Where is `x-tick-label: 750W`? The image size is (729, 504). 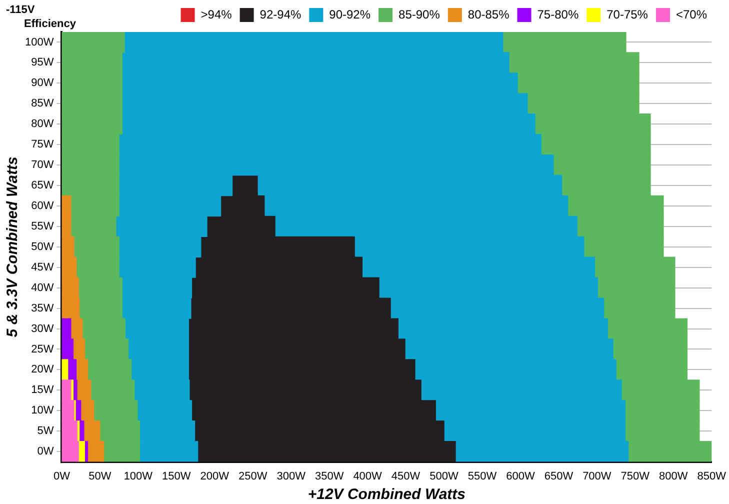
x-tick-label: 750W is located at coordinates (635, 476).